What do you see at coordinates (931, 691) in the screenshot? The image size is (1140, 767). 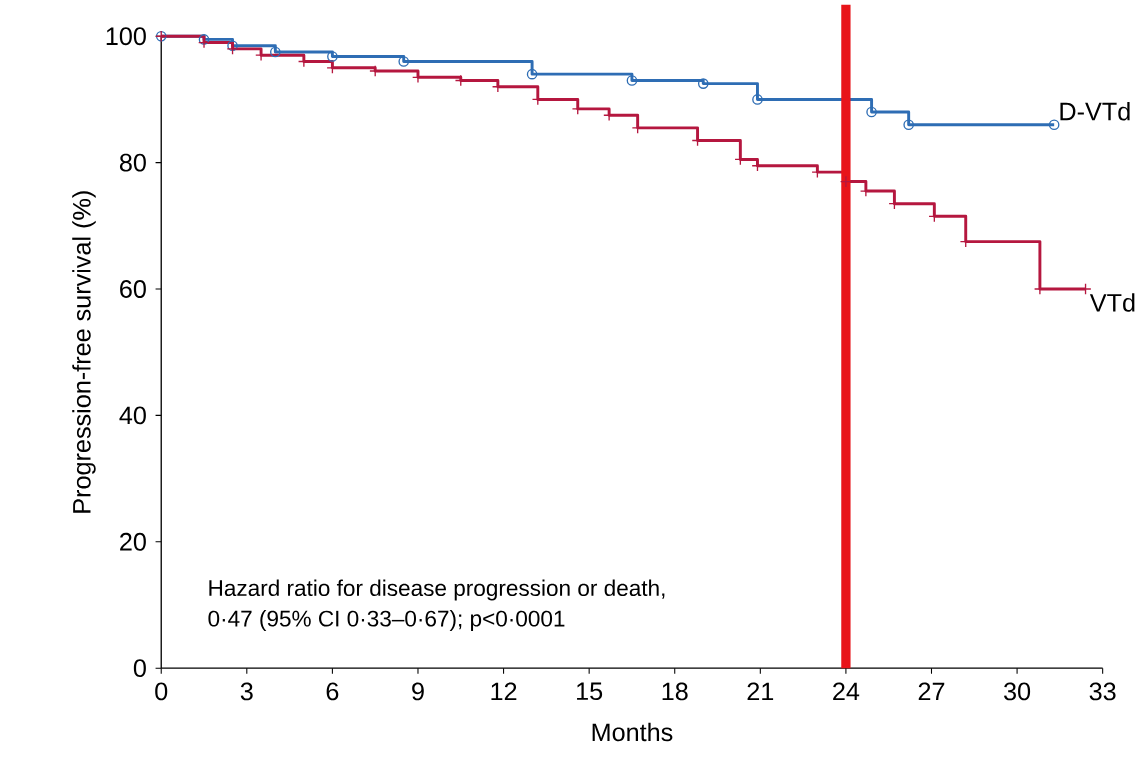 I see `x-tick-label: 27` at bounding box center [931, 691].